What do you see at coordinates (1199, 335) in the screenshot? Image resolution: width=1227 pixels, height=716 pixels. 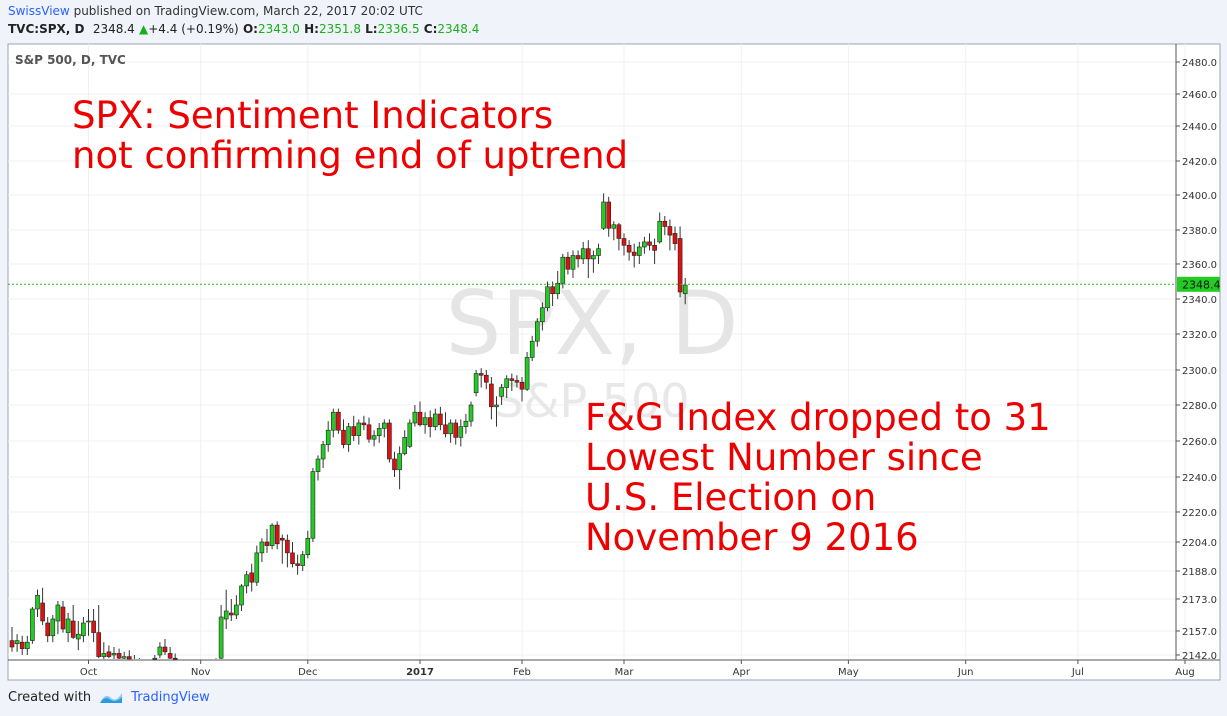 I see `y-tick-label: 2320.0` at bounding box center [1199, 335].